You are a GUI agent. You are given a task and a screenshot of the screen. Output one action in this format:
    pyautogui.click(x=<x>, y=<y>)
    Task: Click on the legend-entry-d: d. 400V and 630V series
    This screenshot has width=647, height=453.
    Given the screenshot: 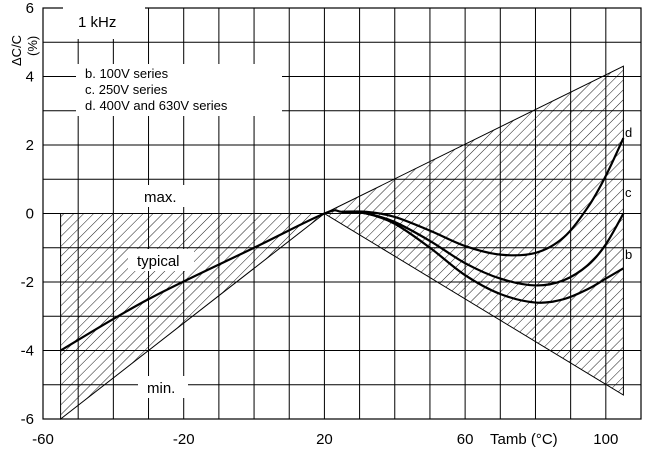 What is the action you would take?
    pyautogui.click(x=156, y=105)
    